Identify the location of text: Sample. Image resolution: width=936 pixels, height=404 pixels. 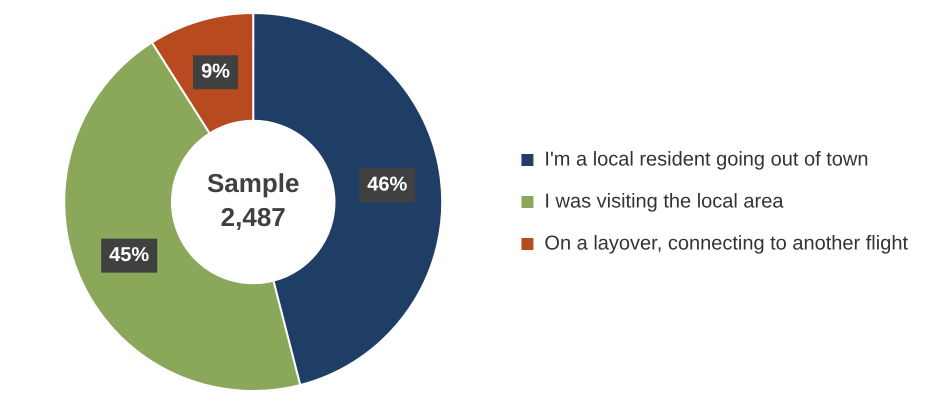
(253, 183).